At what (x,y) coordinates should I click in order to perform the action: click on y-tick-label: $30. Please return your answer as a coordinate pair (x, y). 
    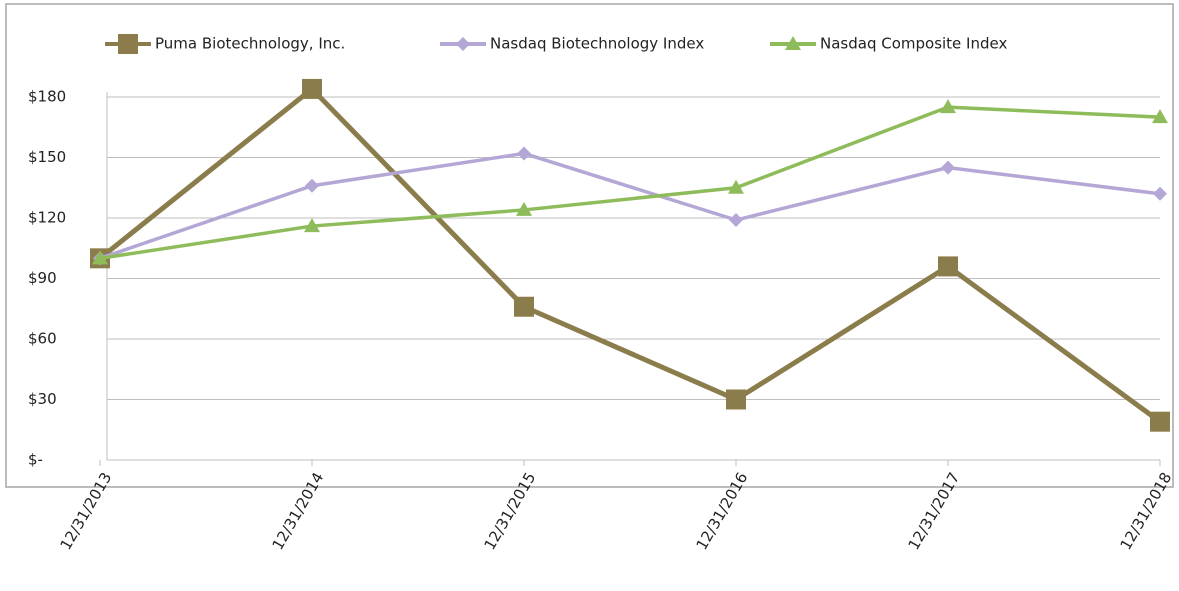
    Looking at the image, I should click on (42, 399).